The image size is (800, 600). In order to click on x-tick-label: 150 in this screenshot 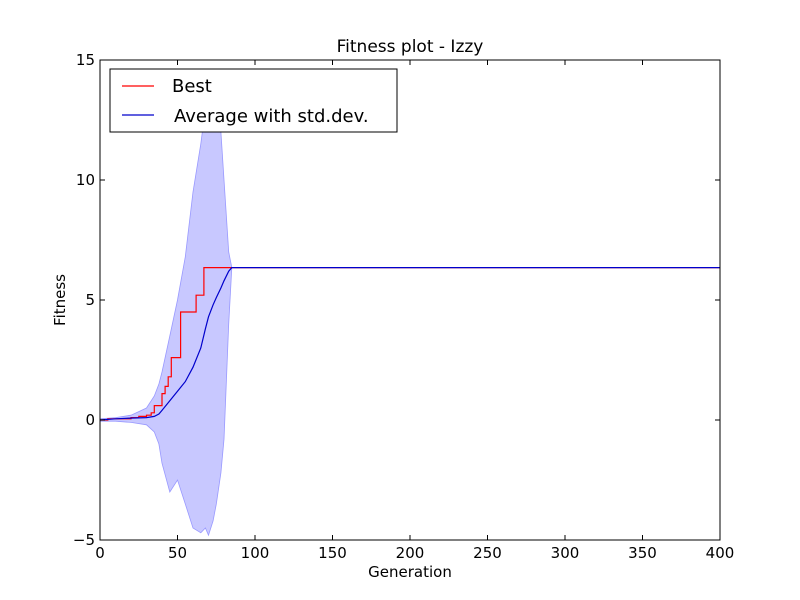, I will do `click(332, 553)`.